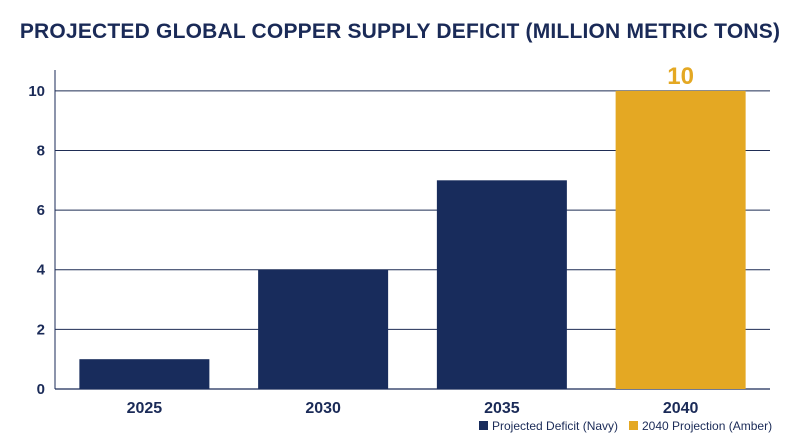 This screenshot has width=800, height=447. I want to click on y-tick-label: 6, so click(41, 210).